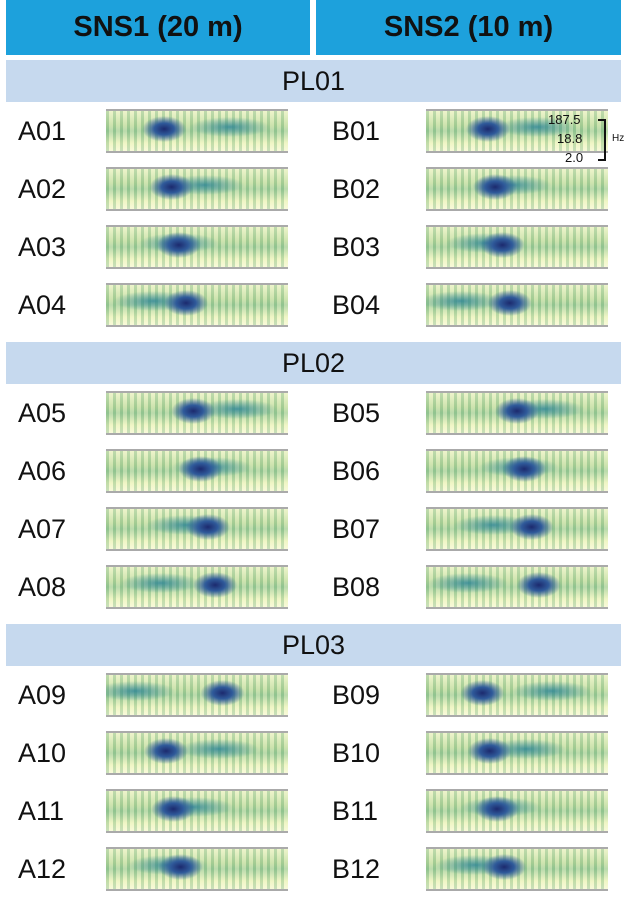  What do you see at coordinates (468, 27) in the screenshot?
I see `column-header: SNS2 (10 m)` at bounding box center [468, 27].